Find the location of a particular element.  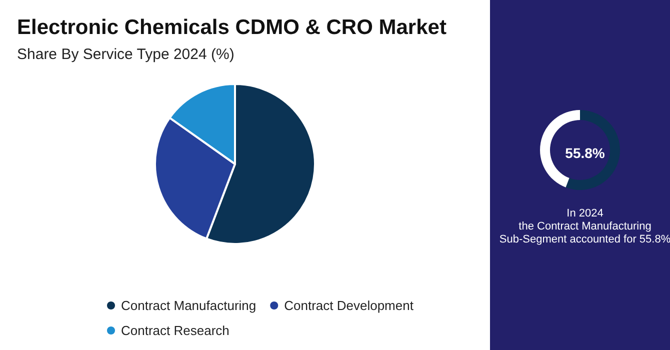

legend-label: Contract Development is located at coordinates (349, 305).